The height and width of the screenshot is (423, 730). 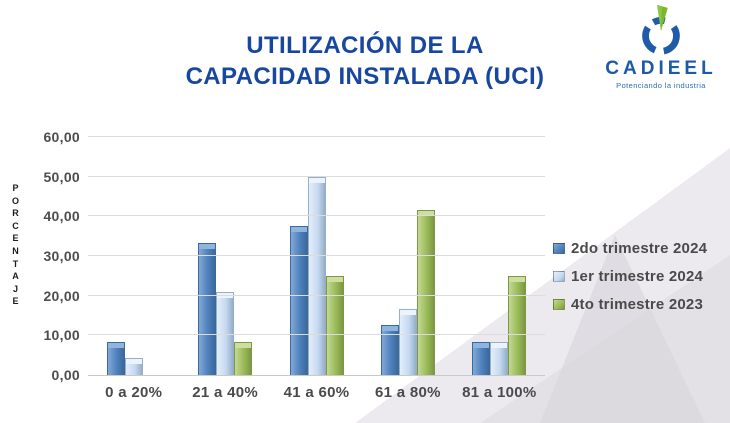 I want to click on logo-wordmark: CADIEEL, so click(x=661, y=68).